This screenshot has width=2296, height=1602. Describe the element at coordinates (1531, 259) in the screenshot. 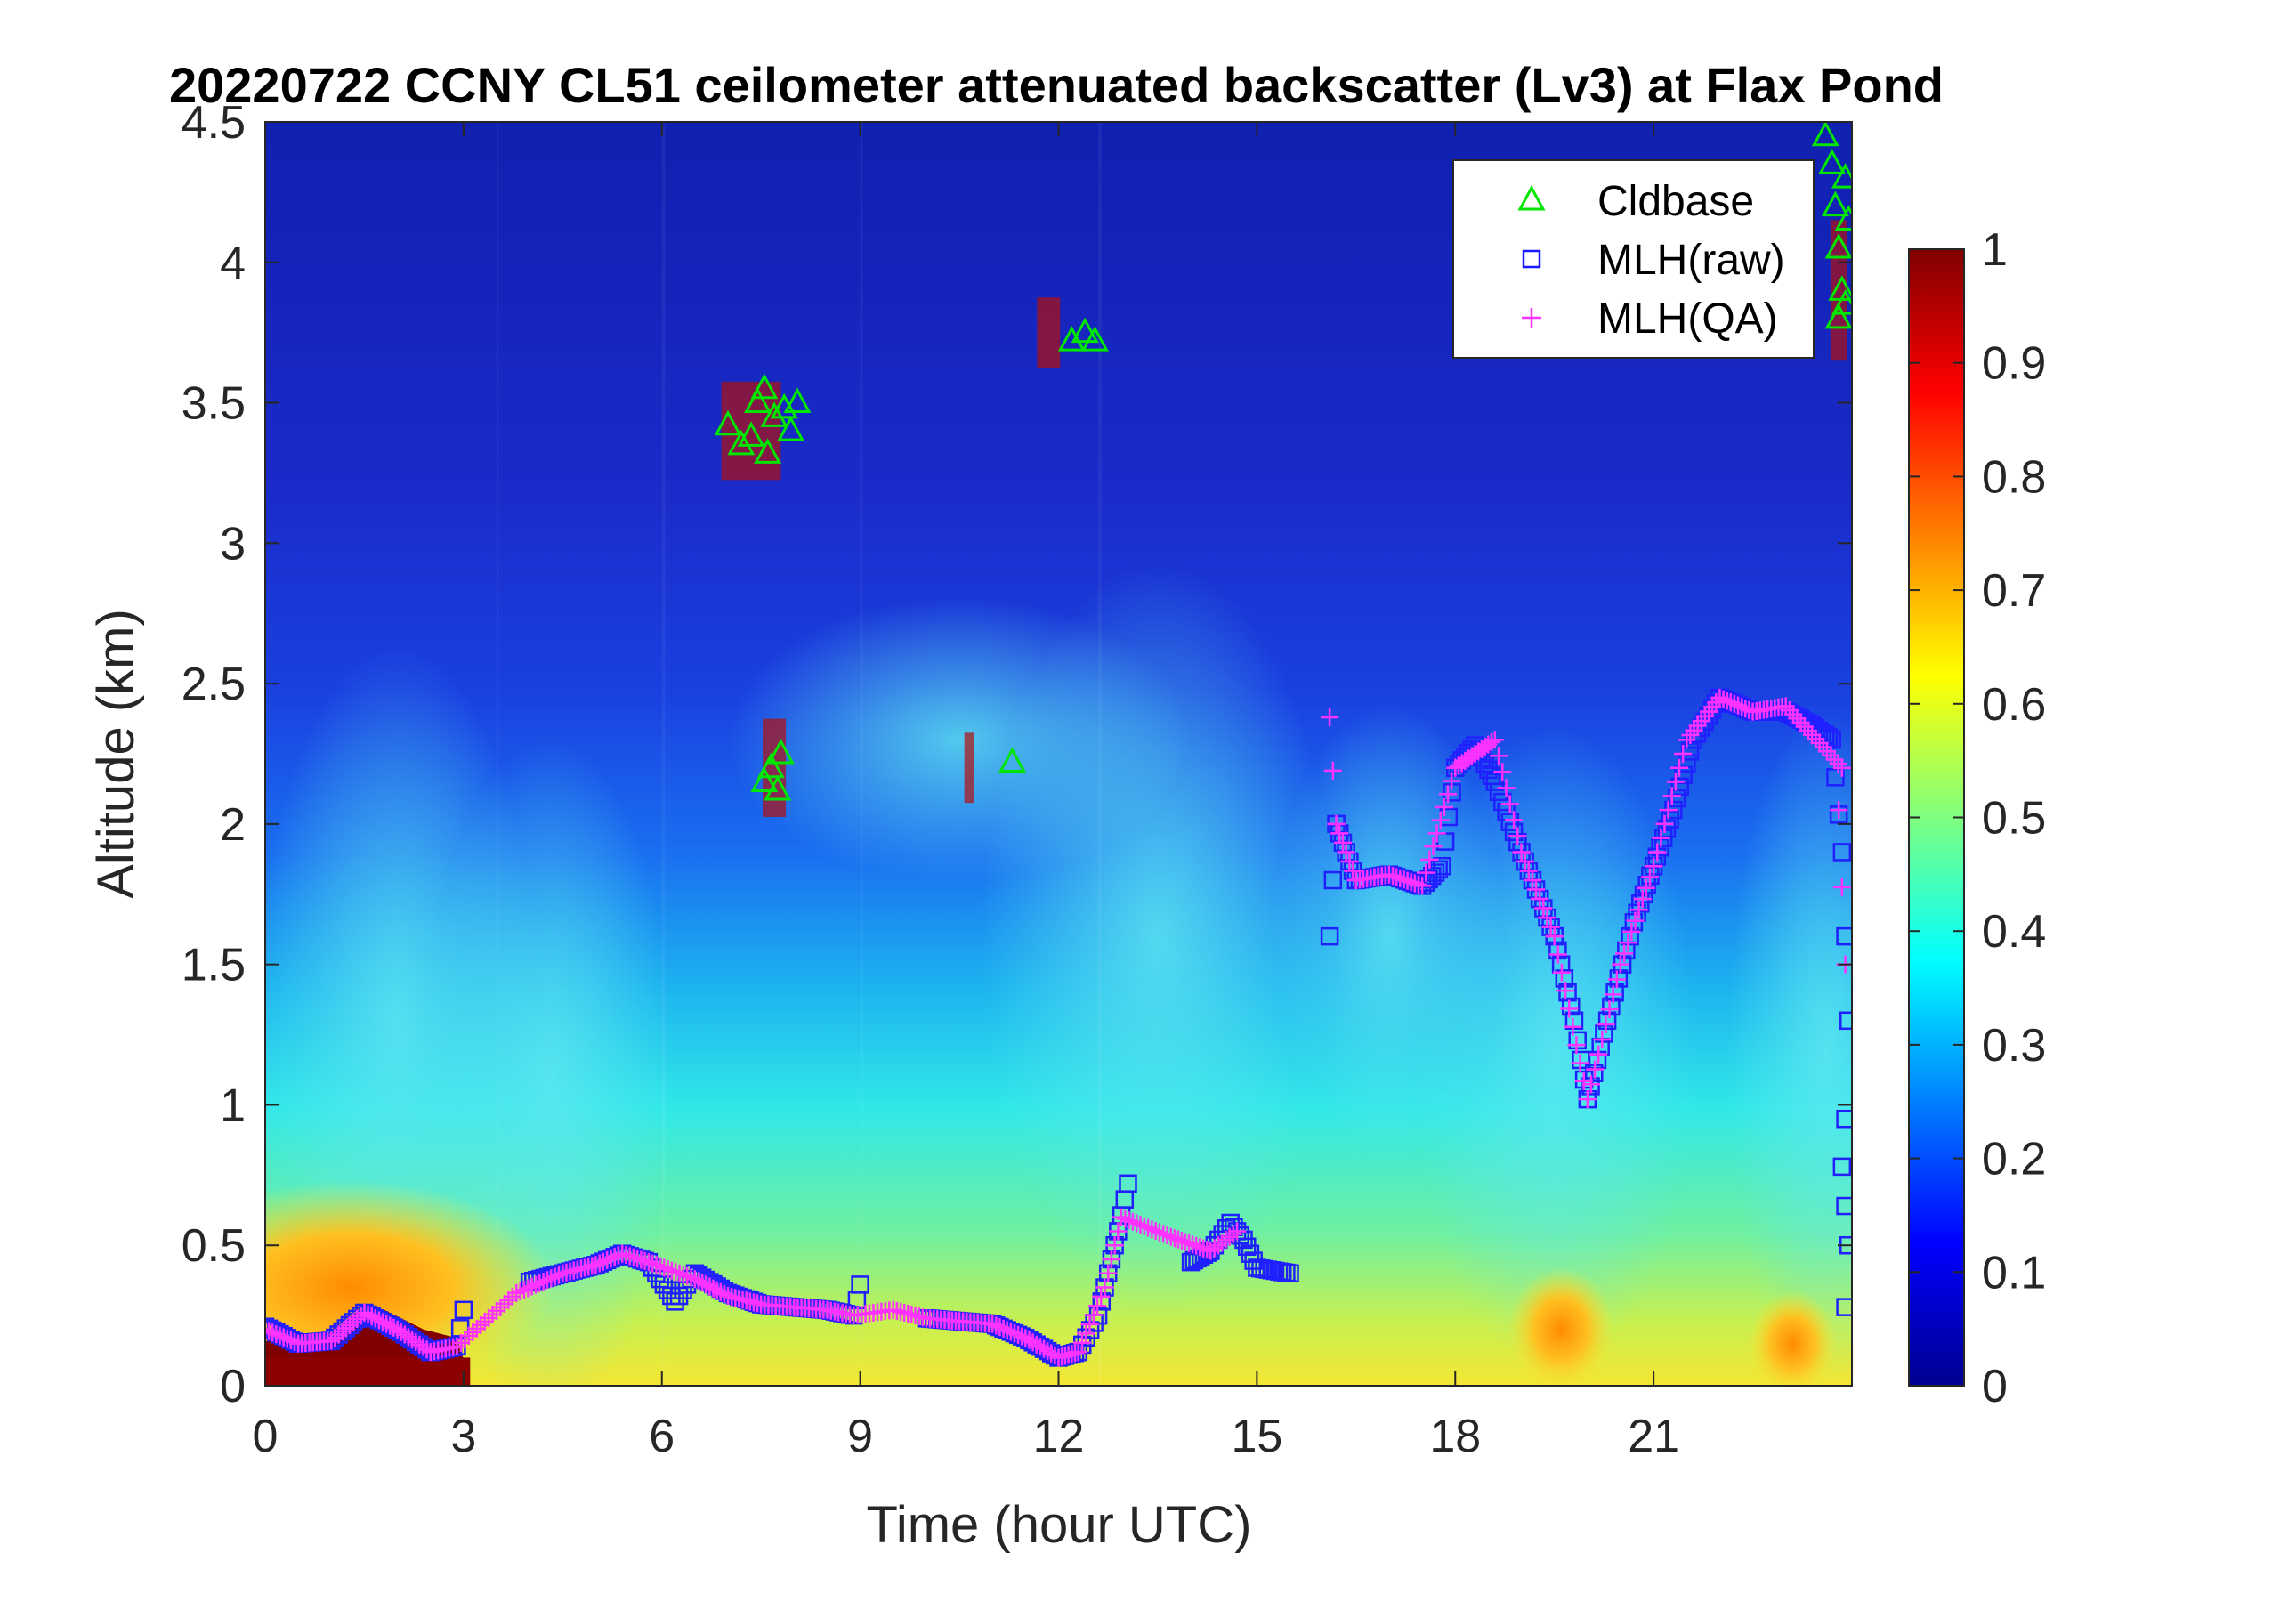

I see `legend-marker-square` at that location.